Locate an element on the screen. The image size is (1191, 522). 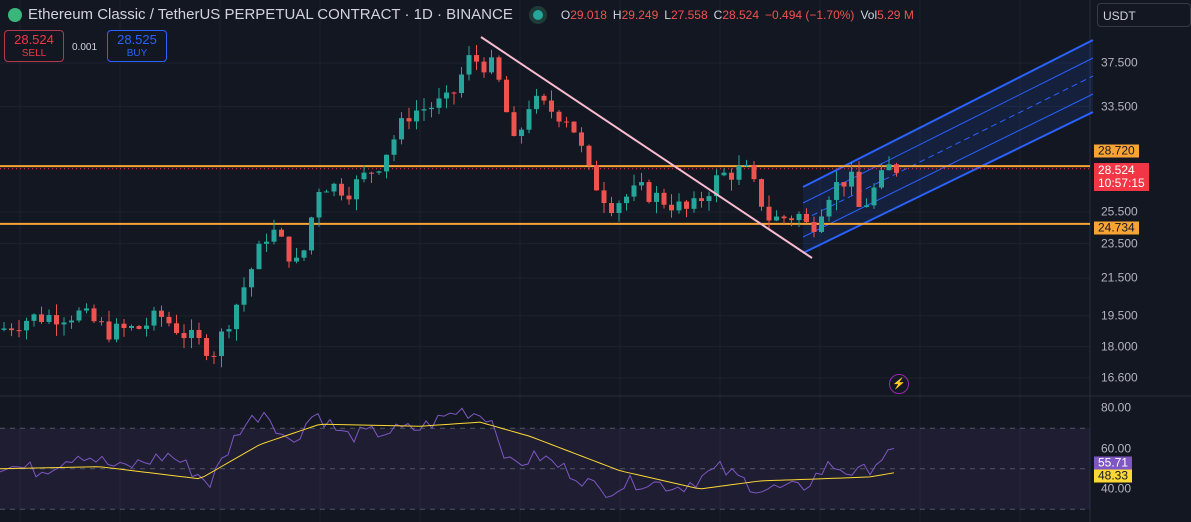
buy-button: 28.525 BUY is located at coordinates (137, 46).